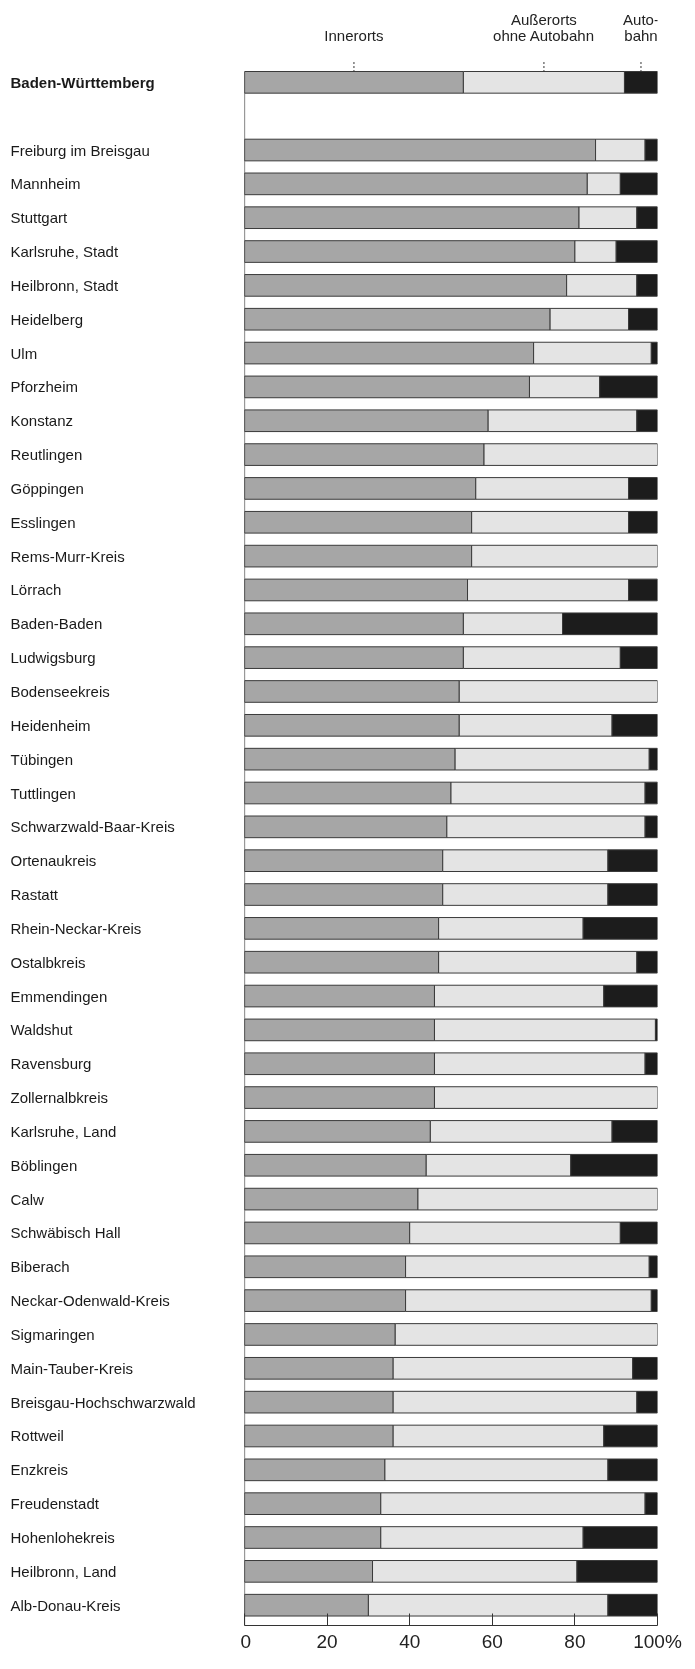 The width and height of the screenshot is (695, 1669). Describe the element at coordinates (43, 793) in the screenshot. I see `y-tick-label: Tuttlingen` at that location.